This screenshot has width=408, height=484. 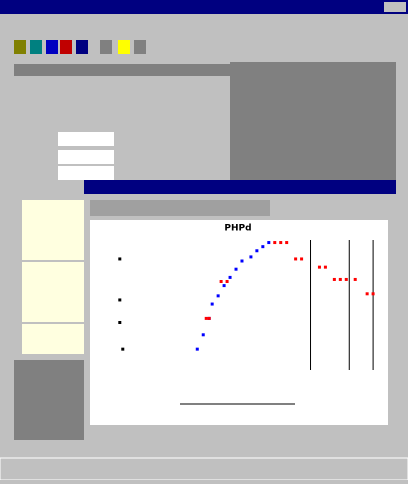 What do you see at coordinates (122, 122) in the screenshot?
I see `child-window` at bounding box center [122, 122].